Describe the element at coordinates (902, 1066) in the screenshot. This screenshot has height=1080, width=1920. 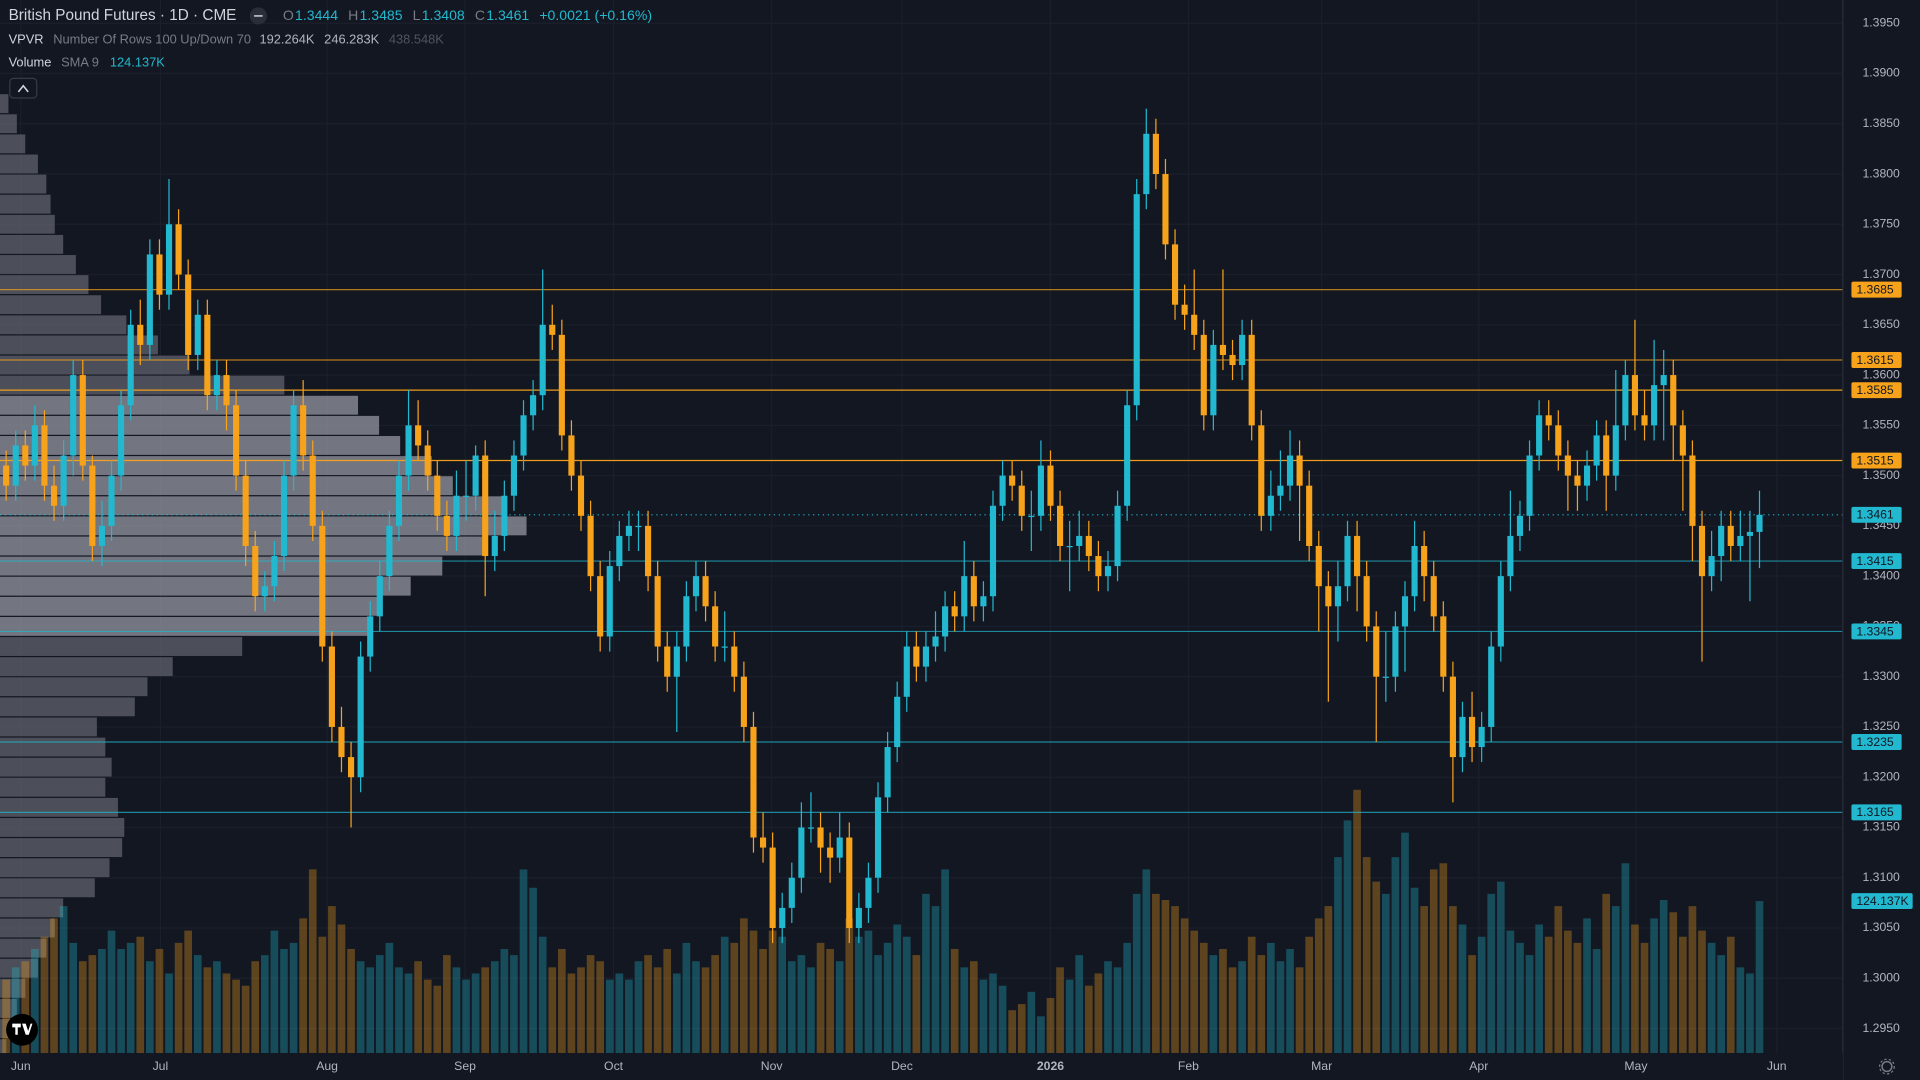
I see `x-tick-label: Dec` at that location.